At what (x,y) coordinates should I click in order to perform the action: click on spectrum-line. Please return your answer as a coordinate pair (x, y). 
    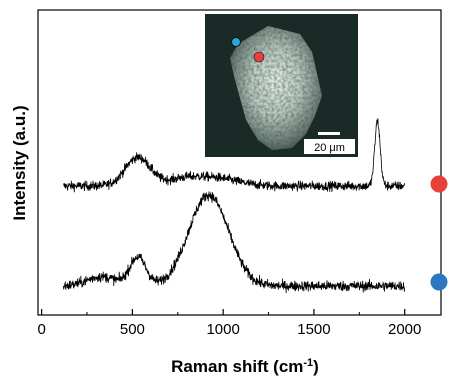
    Looking at the image, I should click on (234, 155).